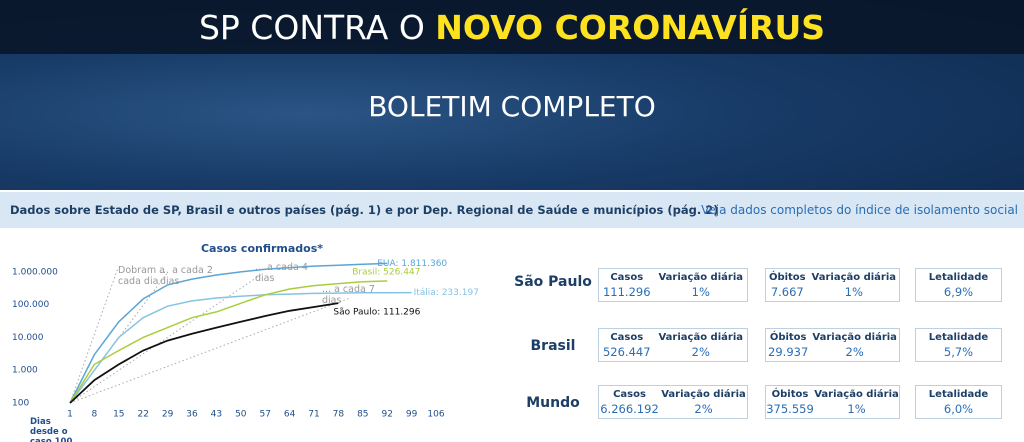  I want to click on x-tick-label: 85, so click(362, 415).